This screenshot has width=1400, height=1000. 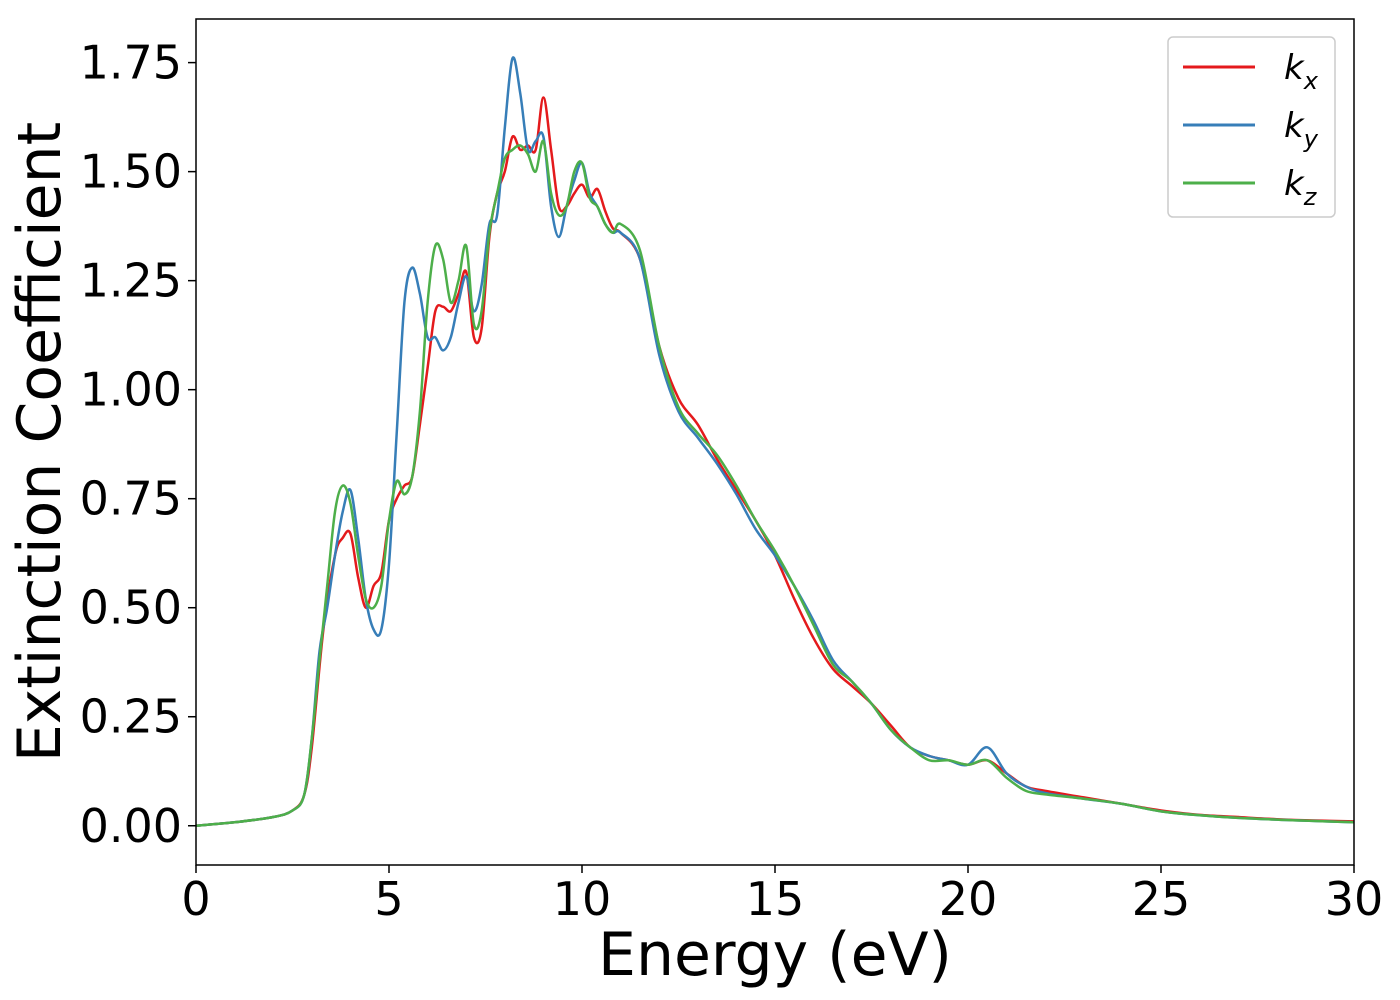 What do you see at coordinates (388, 899) in the screenshot?
I see `x-tick-label: 5` at bounding box center [388, 899].